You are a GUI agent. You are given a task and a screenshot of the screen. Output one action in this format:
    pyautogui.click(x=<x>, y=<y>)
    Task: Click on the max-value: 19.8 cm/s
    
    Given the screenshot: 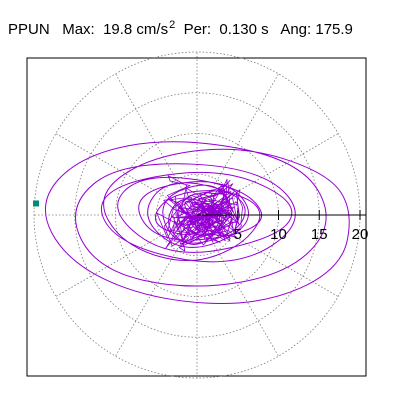 What is the action you would take?
    pyautogui.click(x=136, y=29)
    